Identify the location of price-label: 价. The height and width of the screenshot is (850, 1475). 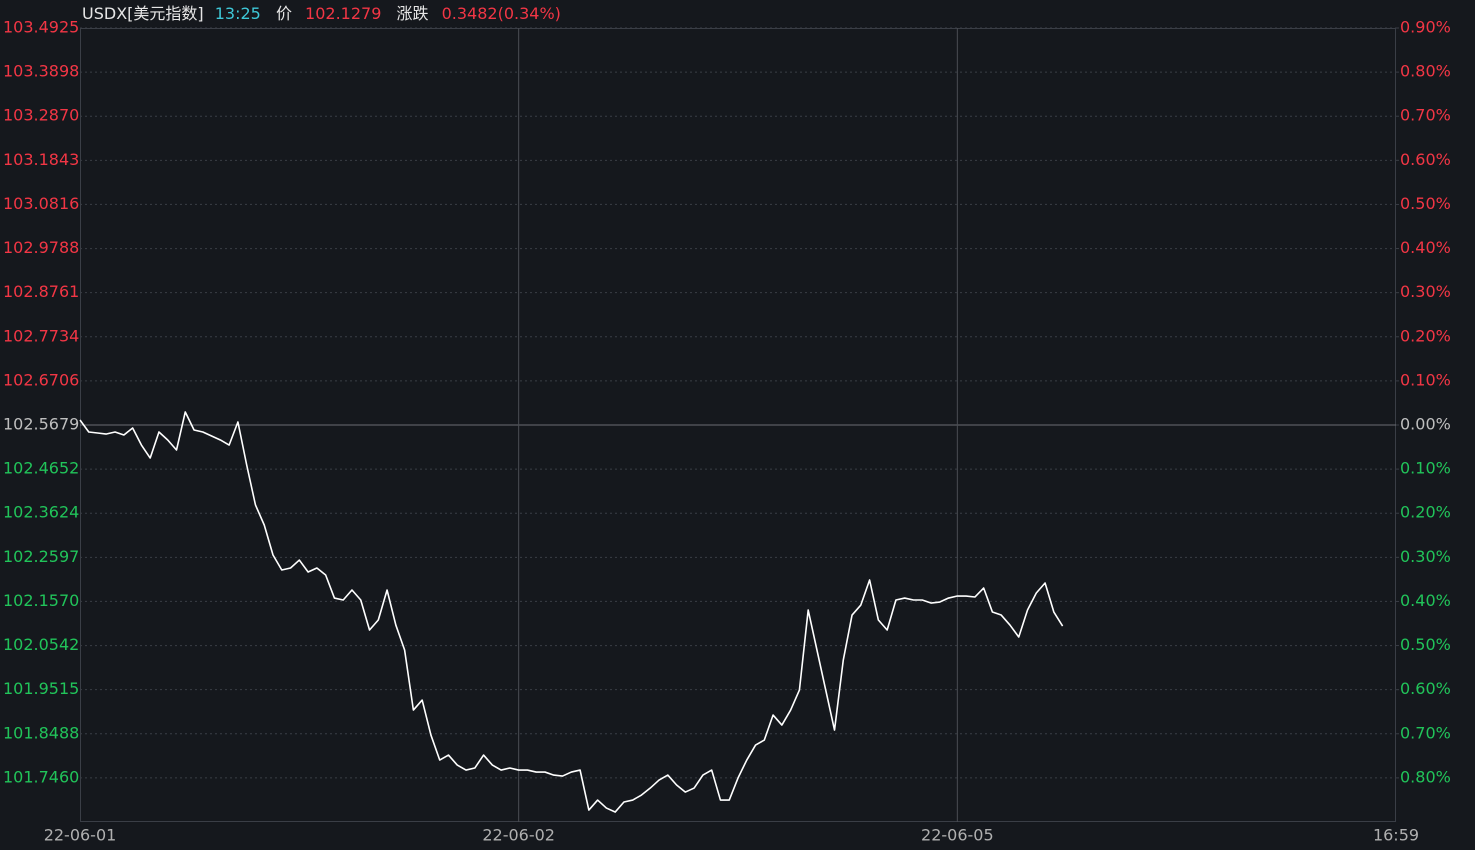
(284, 13).